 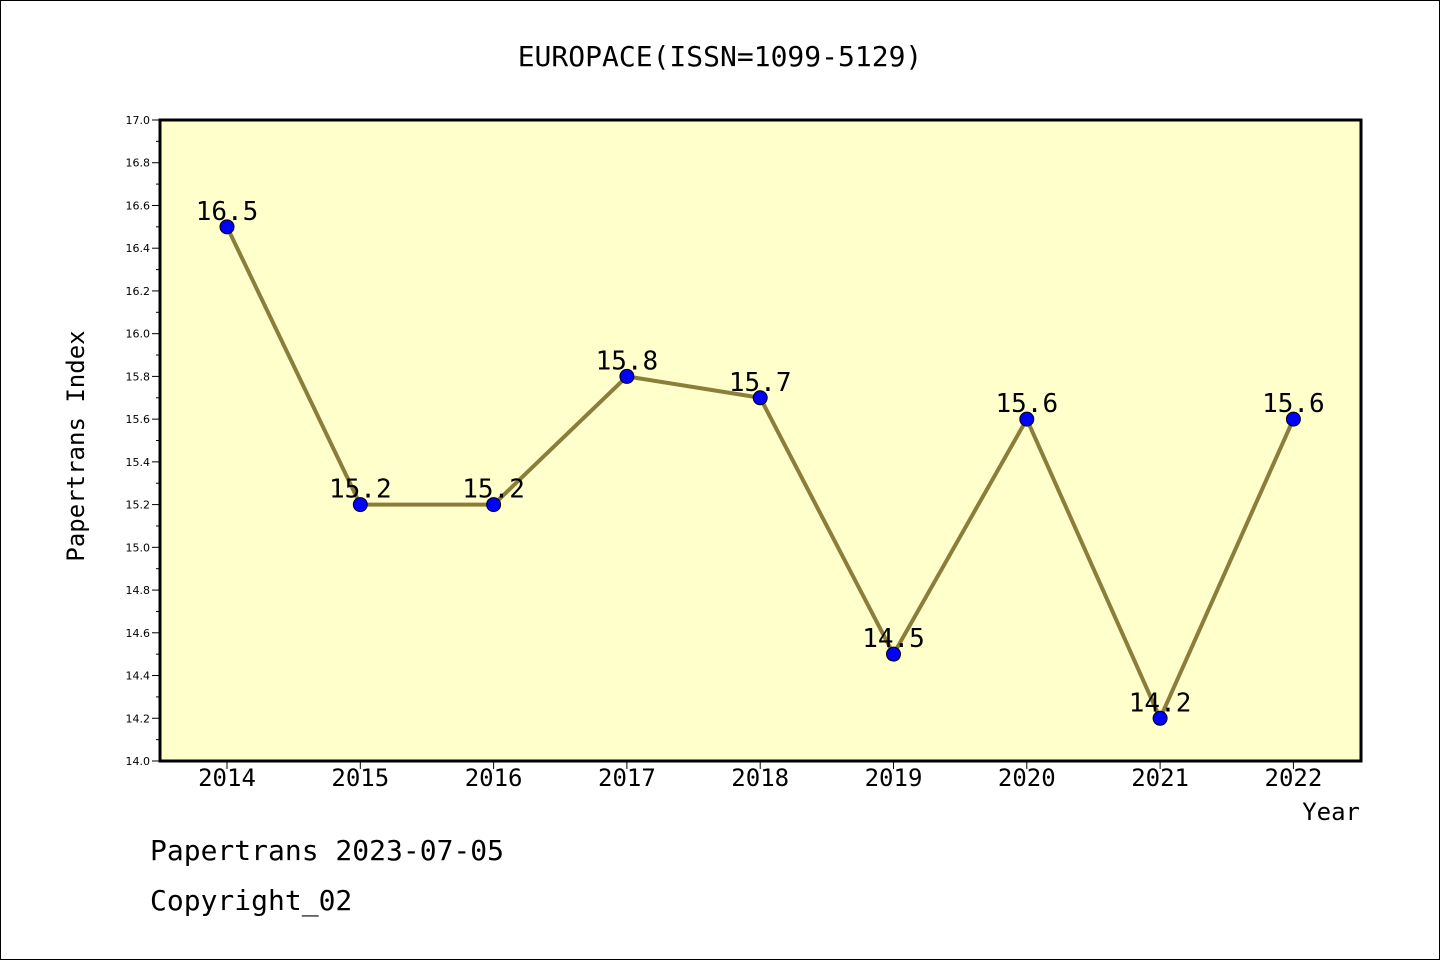 I want to click on x-tick-label: 2014, so click(x=227, y=778).